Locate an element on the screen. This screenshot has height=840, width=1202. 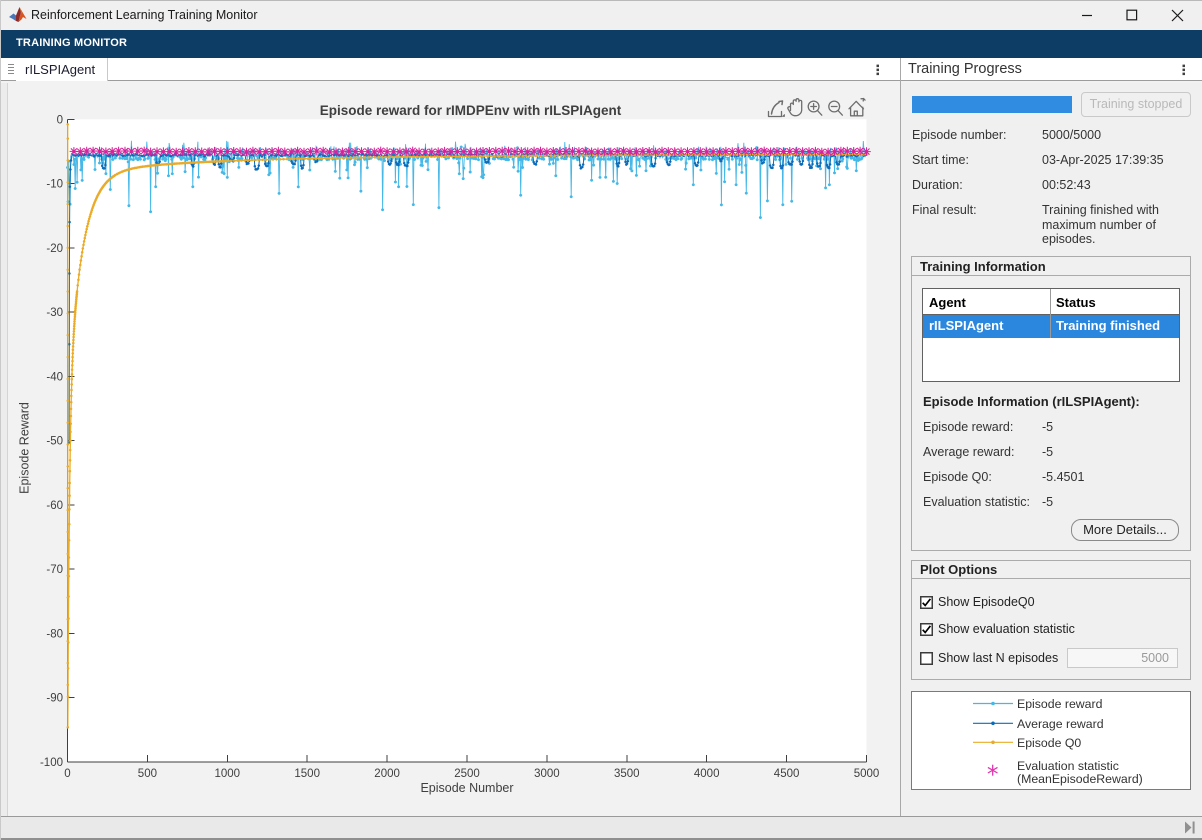
svg-text: -60 is located at coordinates (54, 506).